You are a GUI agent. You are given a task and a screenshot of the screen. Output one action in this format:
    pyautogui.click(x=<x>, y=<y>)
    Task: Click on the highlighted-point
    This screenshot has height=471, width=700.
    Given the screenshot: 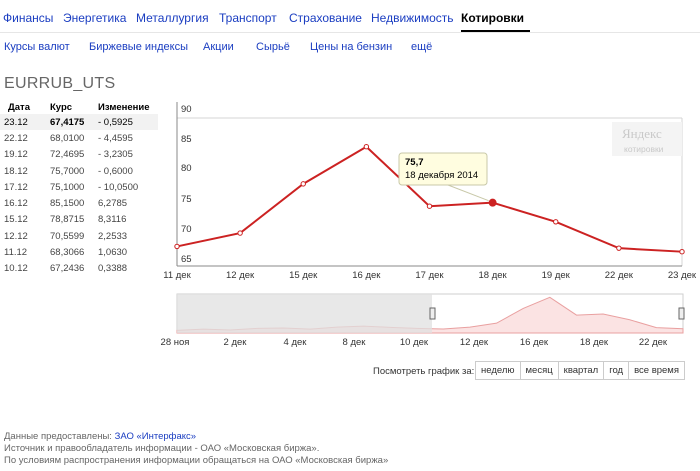 What is the action you would take?
    pyautogui.click(x=492, y=202)
    